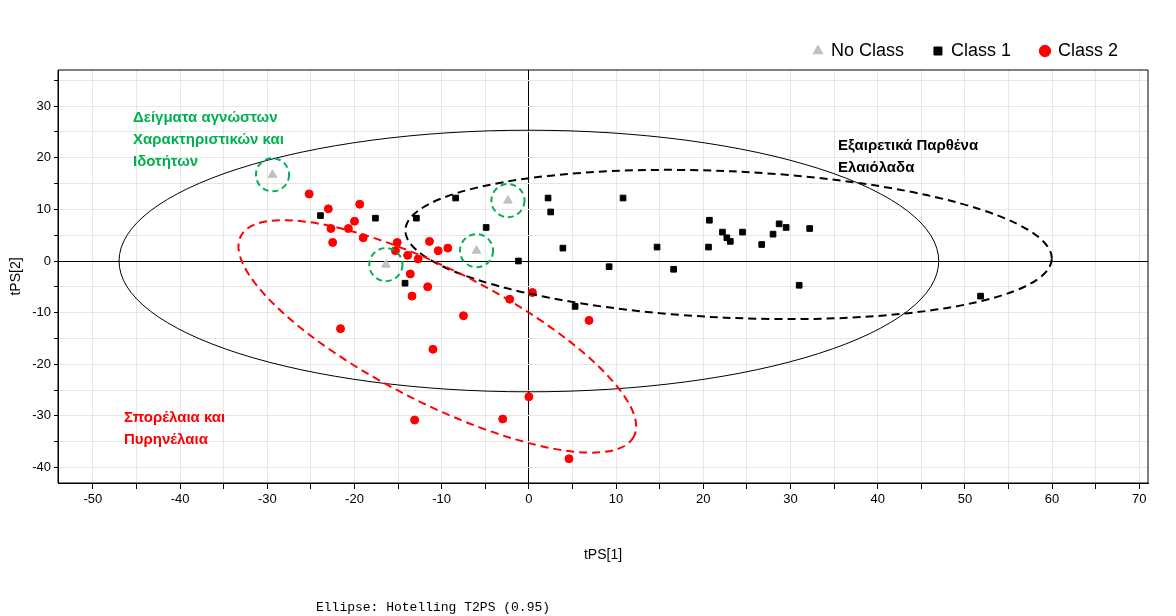 This screenshot has width=1176, height=616. I want to click on y-tick-label: 0, so click(47, 260).